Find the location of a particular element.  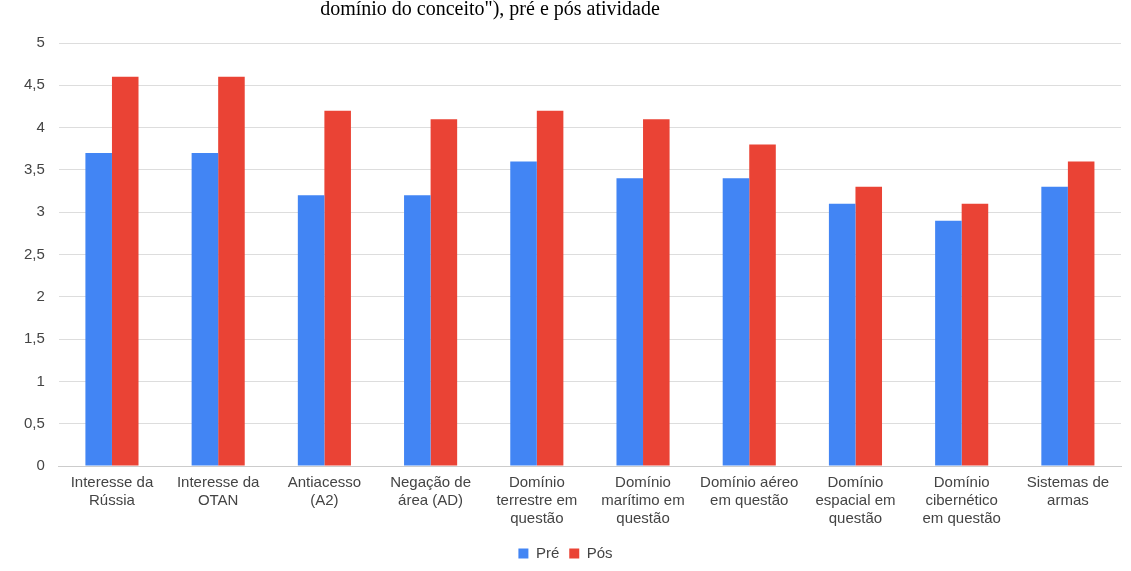

x-tick-label: Domínio espacial em questão is located at coordinates (855, 500).